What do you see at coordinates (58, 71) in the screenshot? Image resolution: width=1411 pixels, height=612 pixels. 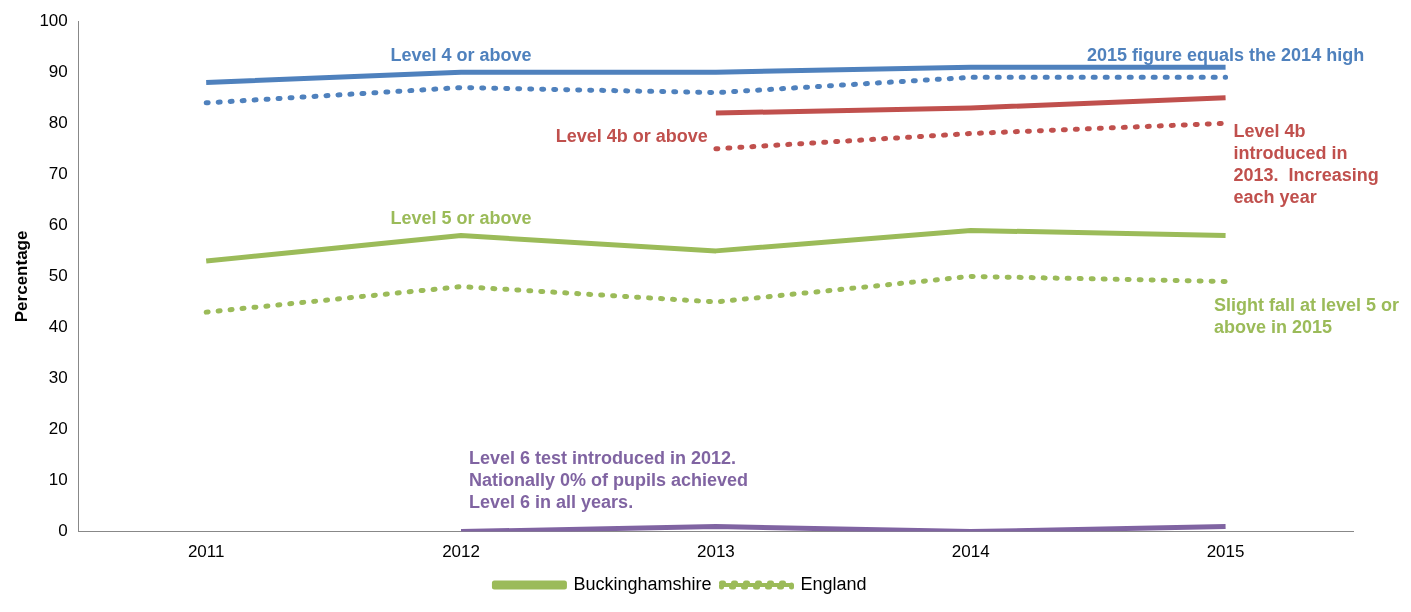 I see `y-tick-label: 90` at bounding box center [58, 71].